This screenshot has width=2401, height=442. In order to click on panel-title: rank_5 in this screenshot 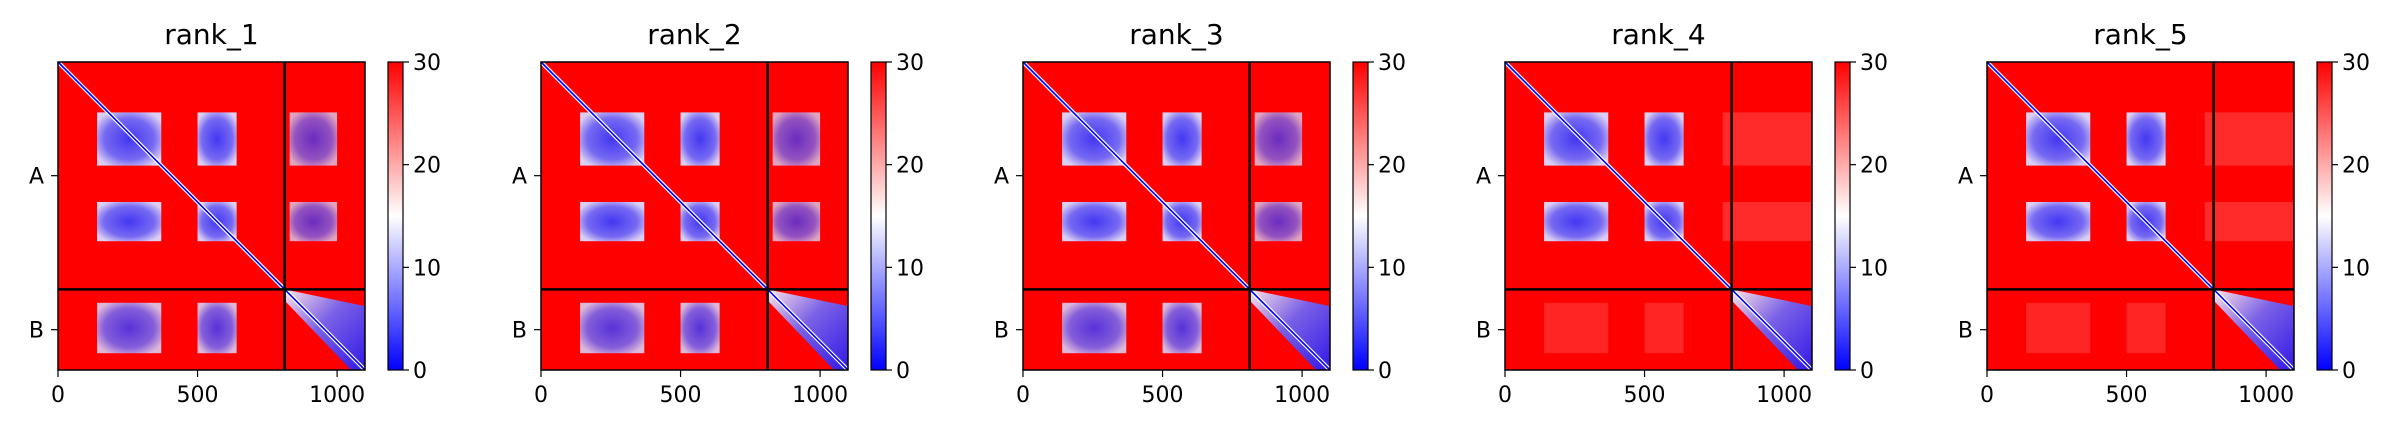, I will do `click(2140, 34)`.